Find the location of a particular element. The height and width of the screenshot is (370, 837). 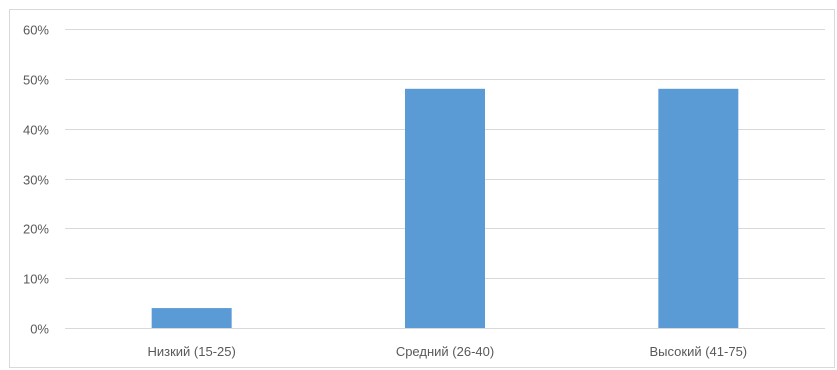

y-tick-label: 40% is located at coordinates (36, 130).